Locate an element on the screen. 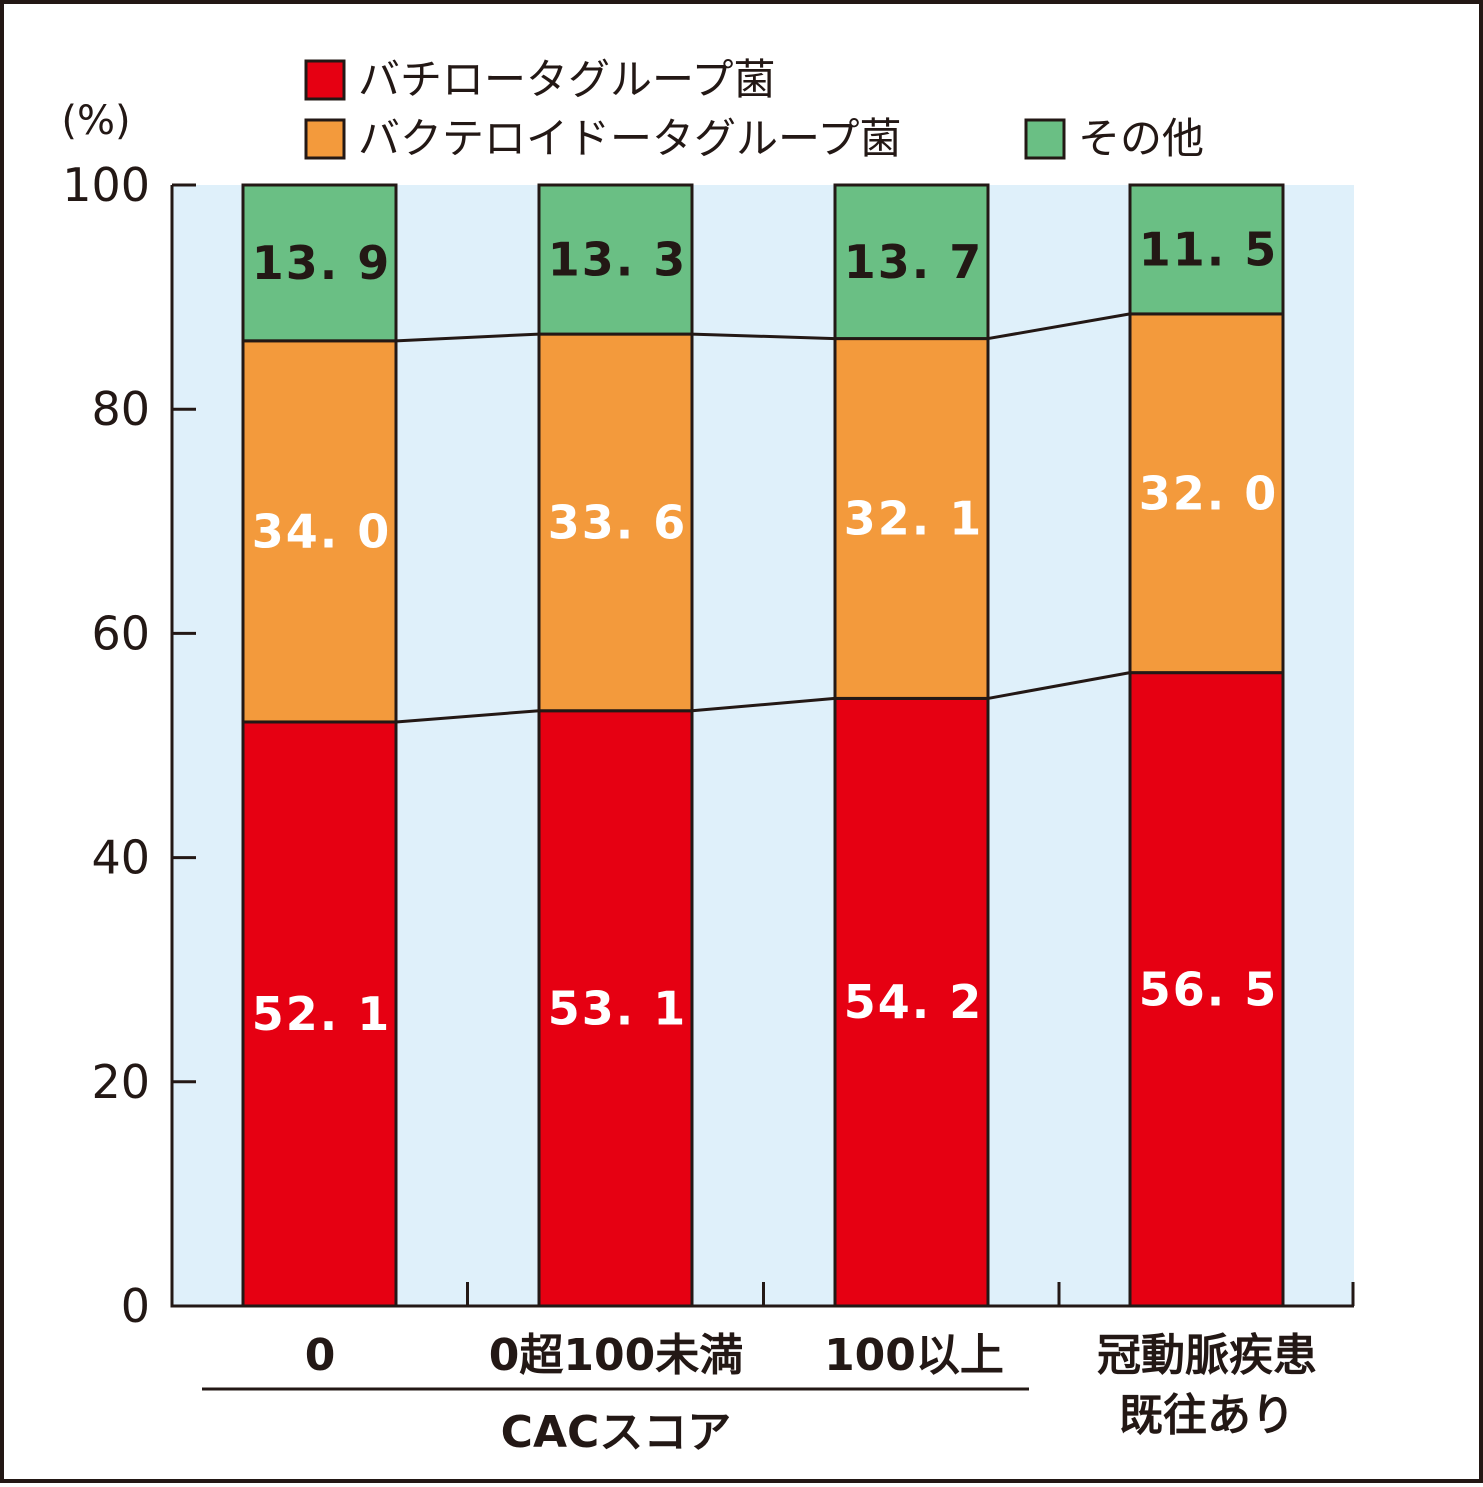 Image resolution: width=1483 pixels, height=1487 pixels. y-tick-label: 0 is located at coordinates (135, 1306).